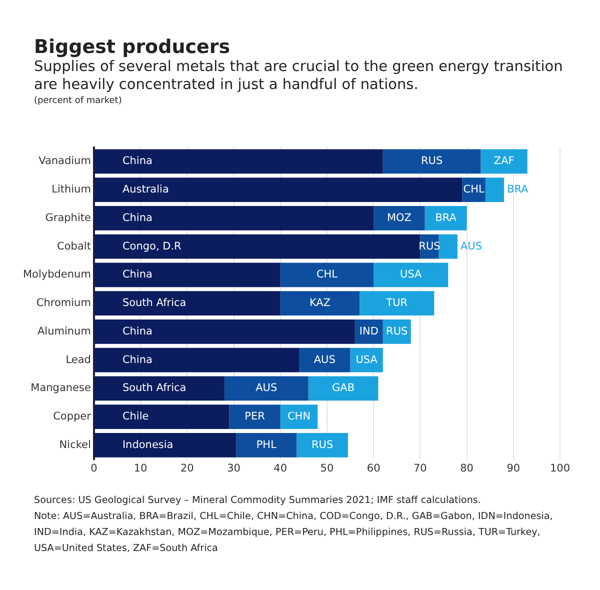 This screenshot has width=600, height=590. I want to click on text: Note: AUS=Australia, BRA=Brazil, CHL=Chile, CHN=China, COD=Congo, D.R., GAB=Gabon, IDN=Indonesia, IND=India, KAZ=Kazakhstan, MOZ=Mozambique, PER=Peru, PHL=Philippines, RUS=Russia, TUR=Turkey, USA=United States, ZAF=South Africa, so click(294, 533).